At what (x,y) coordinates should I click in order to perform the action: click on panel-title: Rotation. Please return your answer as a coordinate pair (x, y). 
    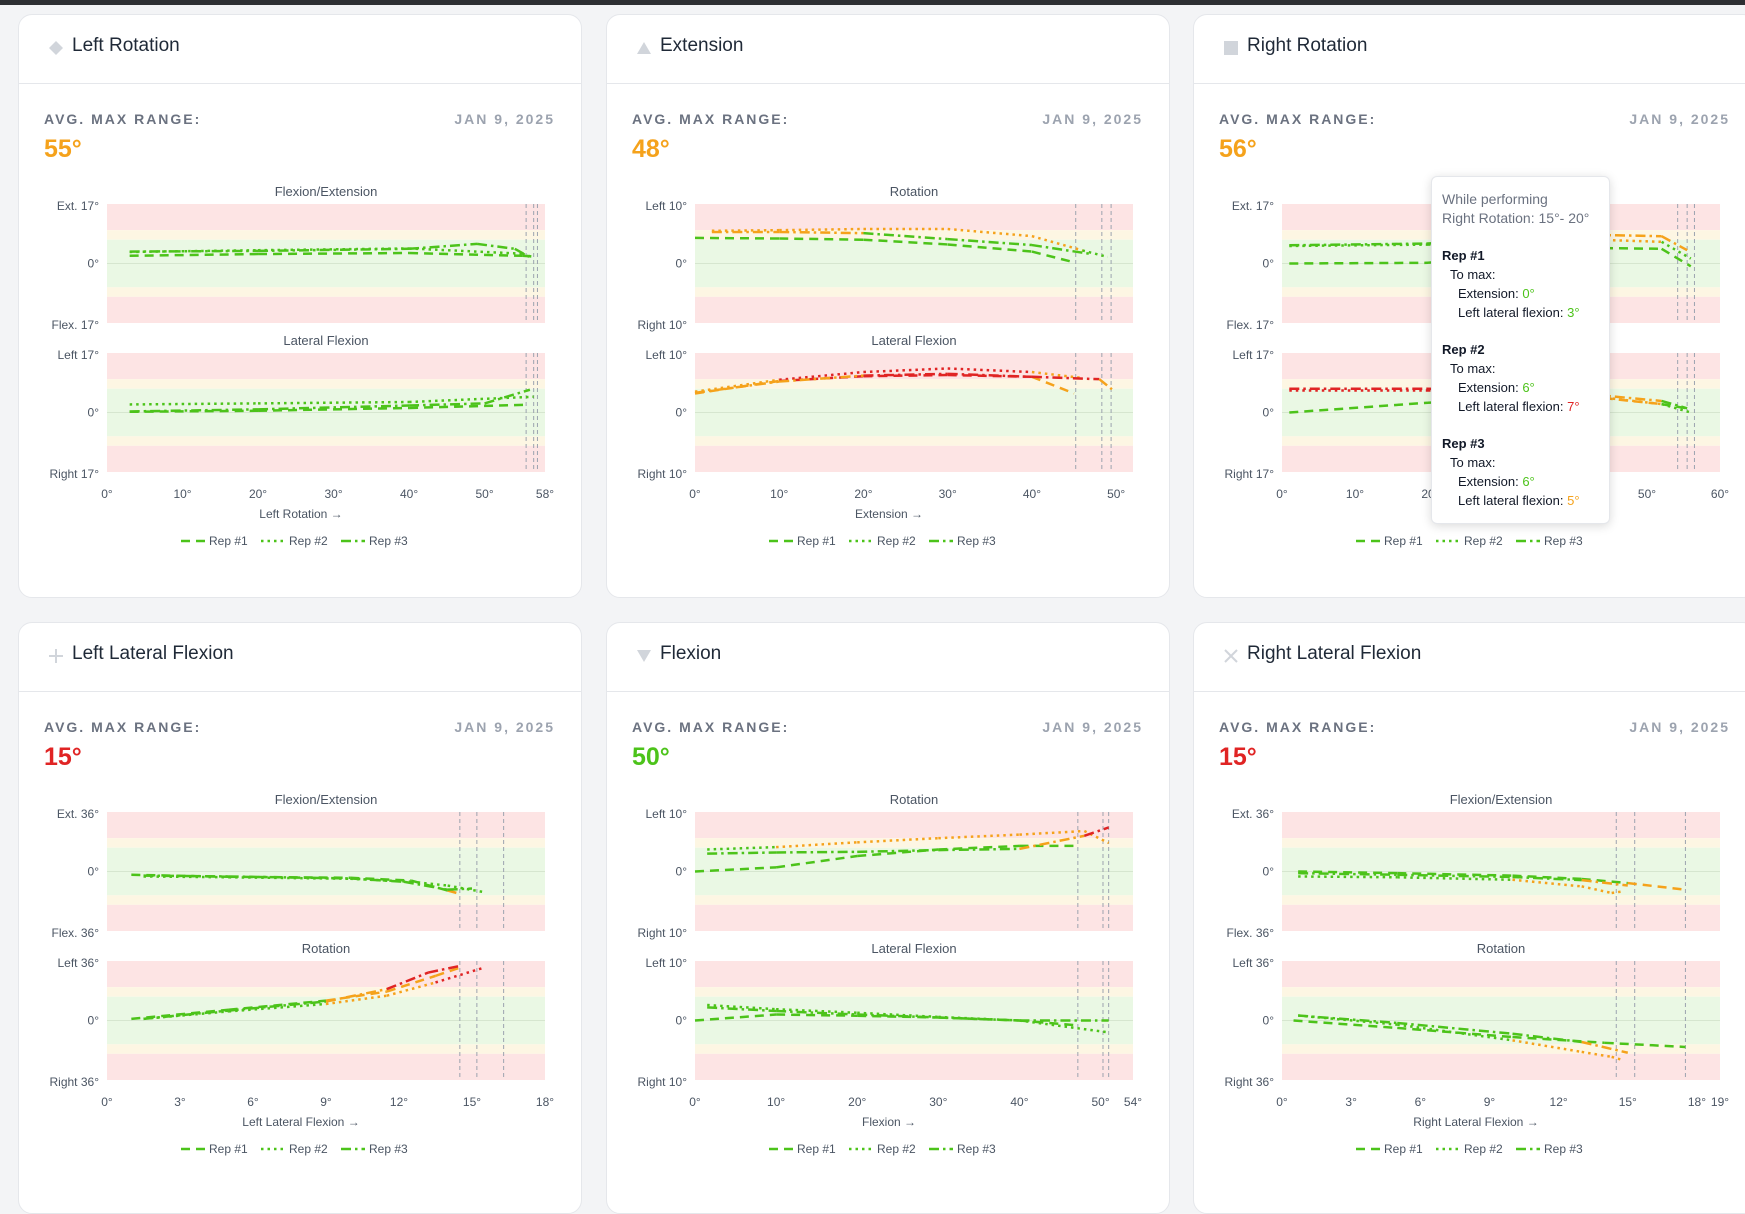
    Looking at the image, I should click on (1501, 948).